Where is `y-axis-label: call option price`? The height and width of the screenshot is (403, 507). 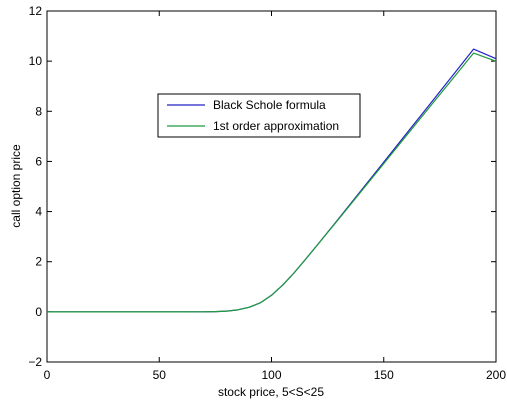 y-axis-label: call option price is located at coordinates (16, 186).